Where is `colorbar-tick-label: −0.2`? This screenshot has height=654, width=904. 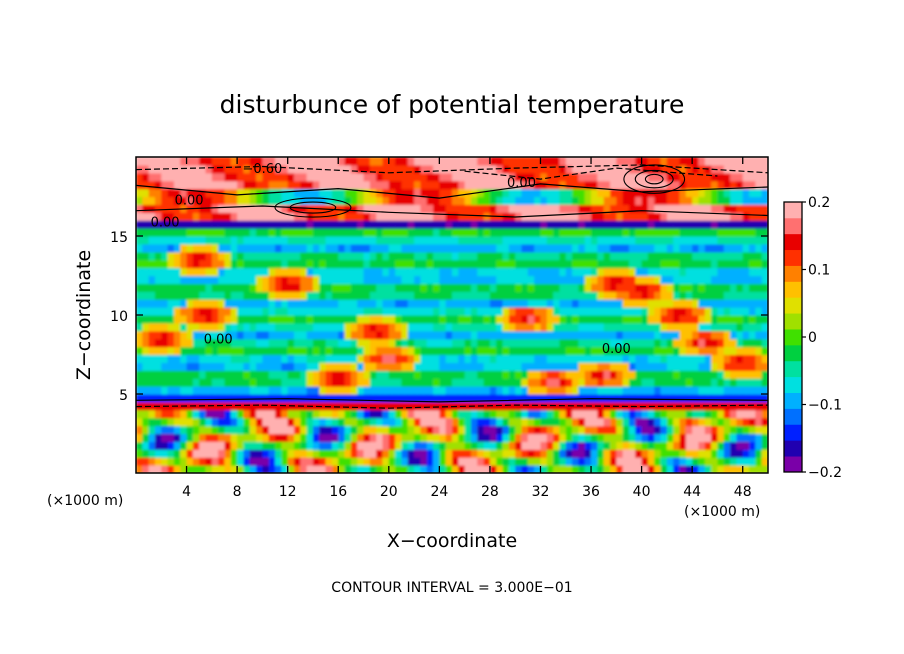 colorbar-tick-label: −0.2 is located at coordinates (825, 473).